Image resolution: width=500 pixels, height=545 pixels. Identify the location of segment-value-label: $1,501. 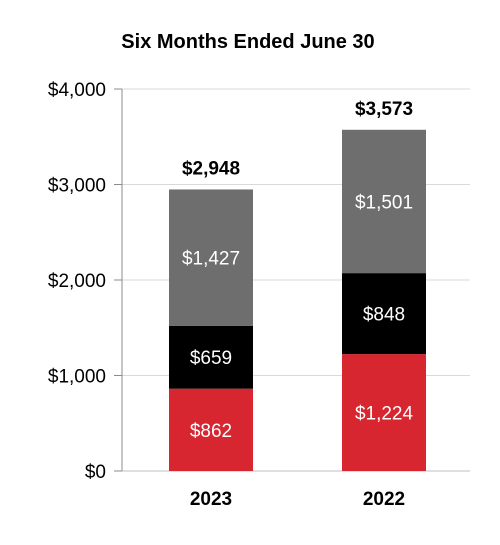
(384, 202).